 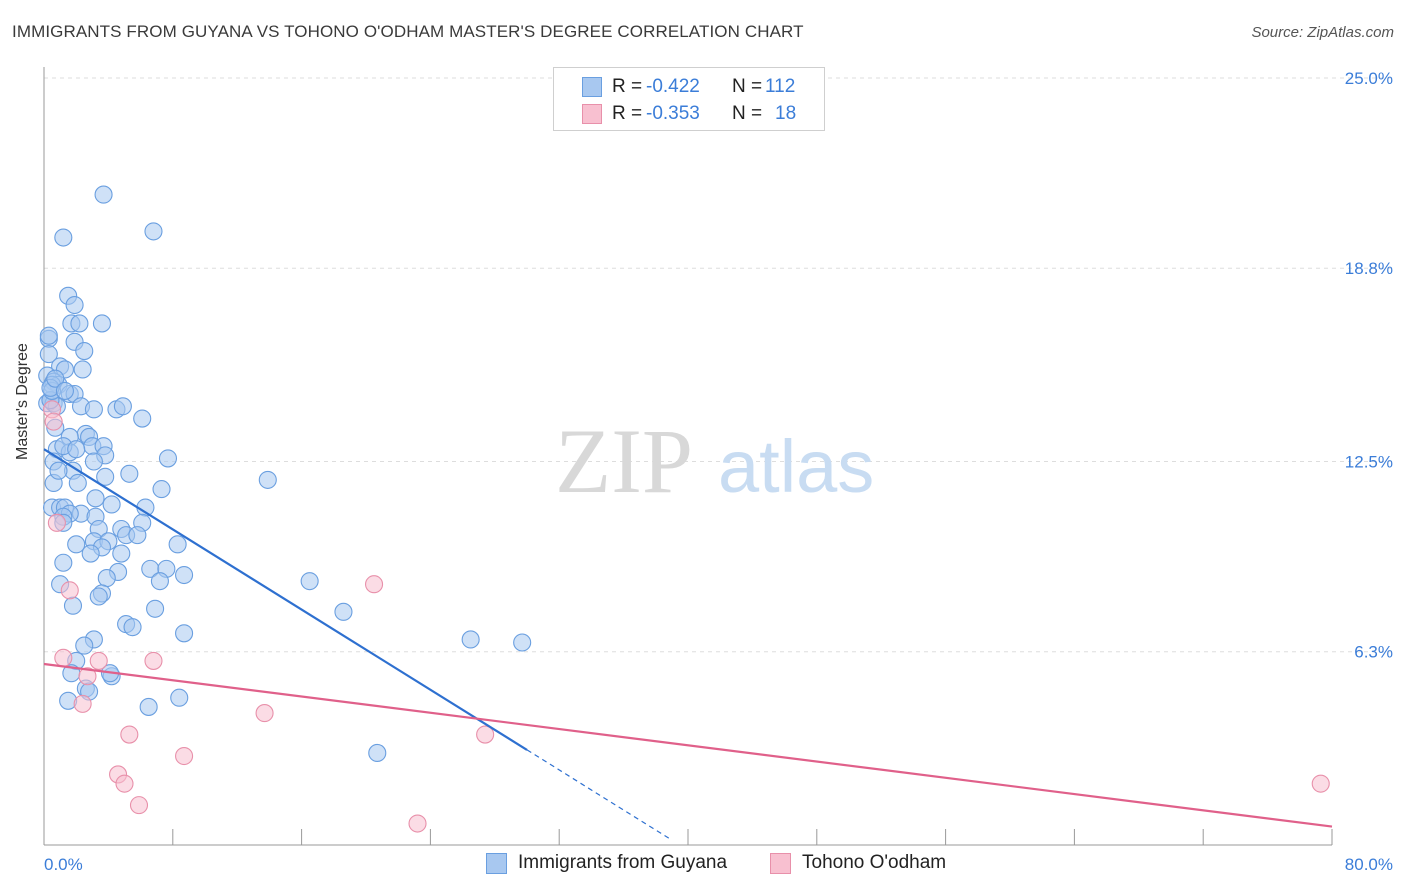 I want to click on watermark-atlas: atlas, so click(x=796, y=466).